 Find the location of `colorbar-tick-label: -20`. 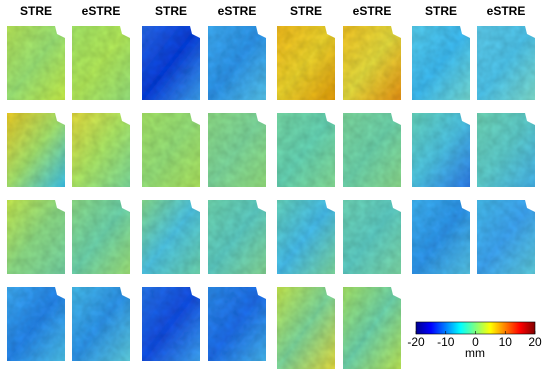

colorbar-tick-label: -20 is located at coordinates (416, 342).